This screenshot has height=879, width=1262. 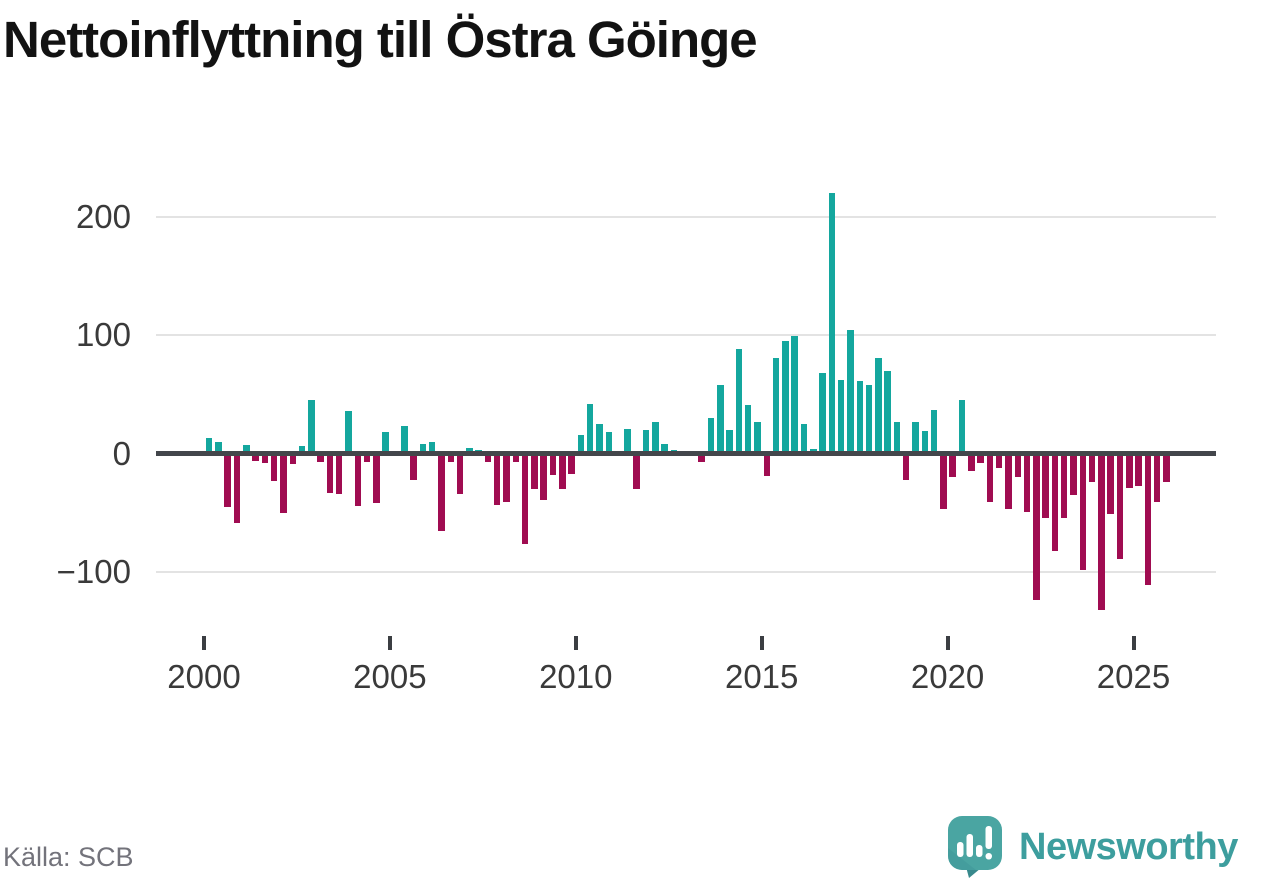 What do you see at coordinates (576, 676) in the screenshot?
I see `x-axis-label: 2010` at bounding box center [576, 676].